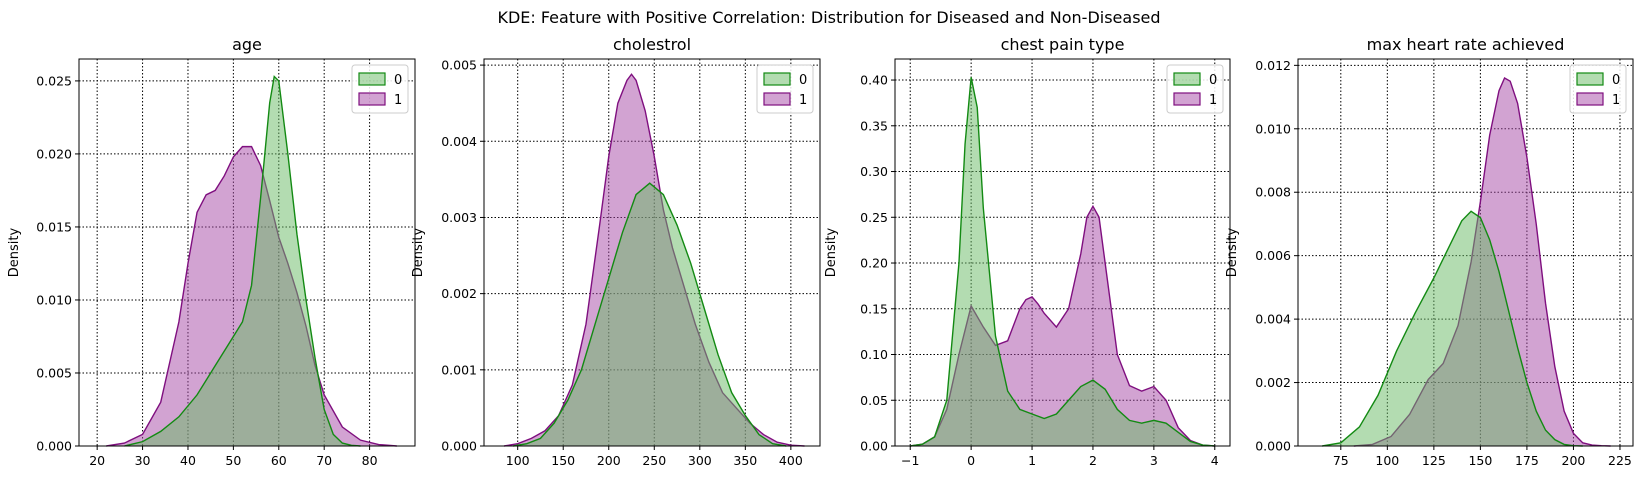 Image resolution: width=1640 pixels, height=478 pixels. What do you see at coordinates (370, 460) in the screenshot?
I see `x-tick-label: 80` at bounding box center [370, 460].